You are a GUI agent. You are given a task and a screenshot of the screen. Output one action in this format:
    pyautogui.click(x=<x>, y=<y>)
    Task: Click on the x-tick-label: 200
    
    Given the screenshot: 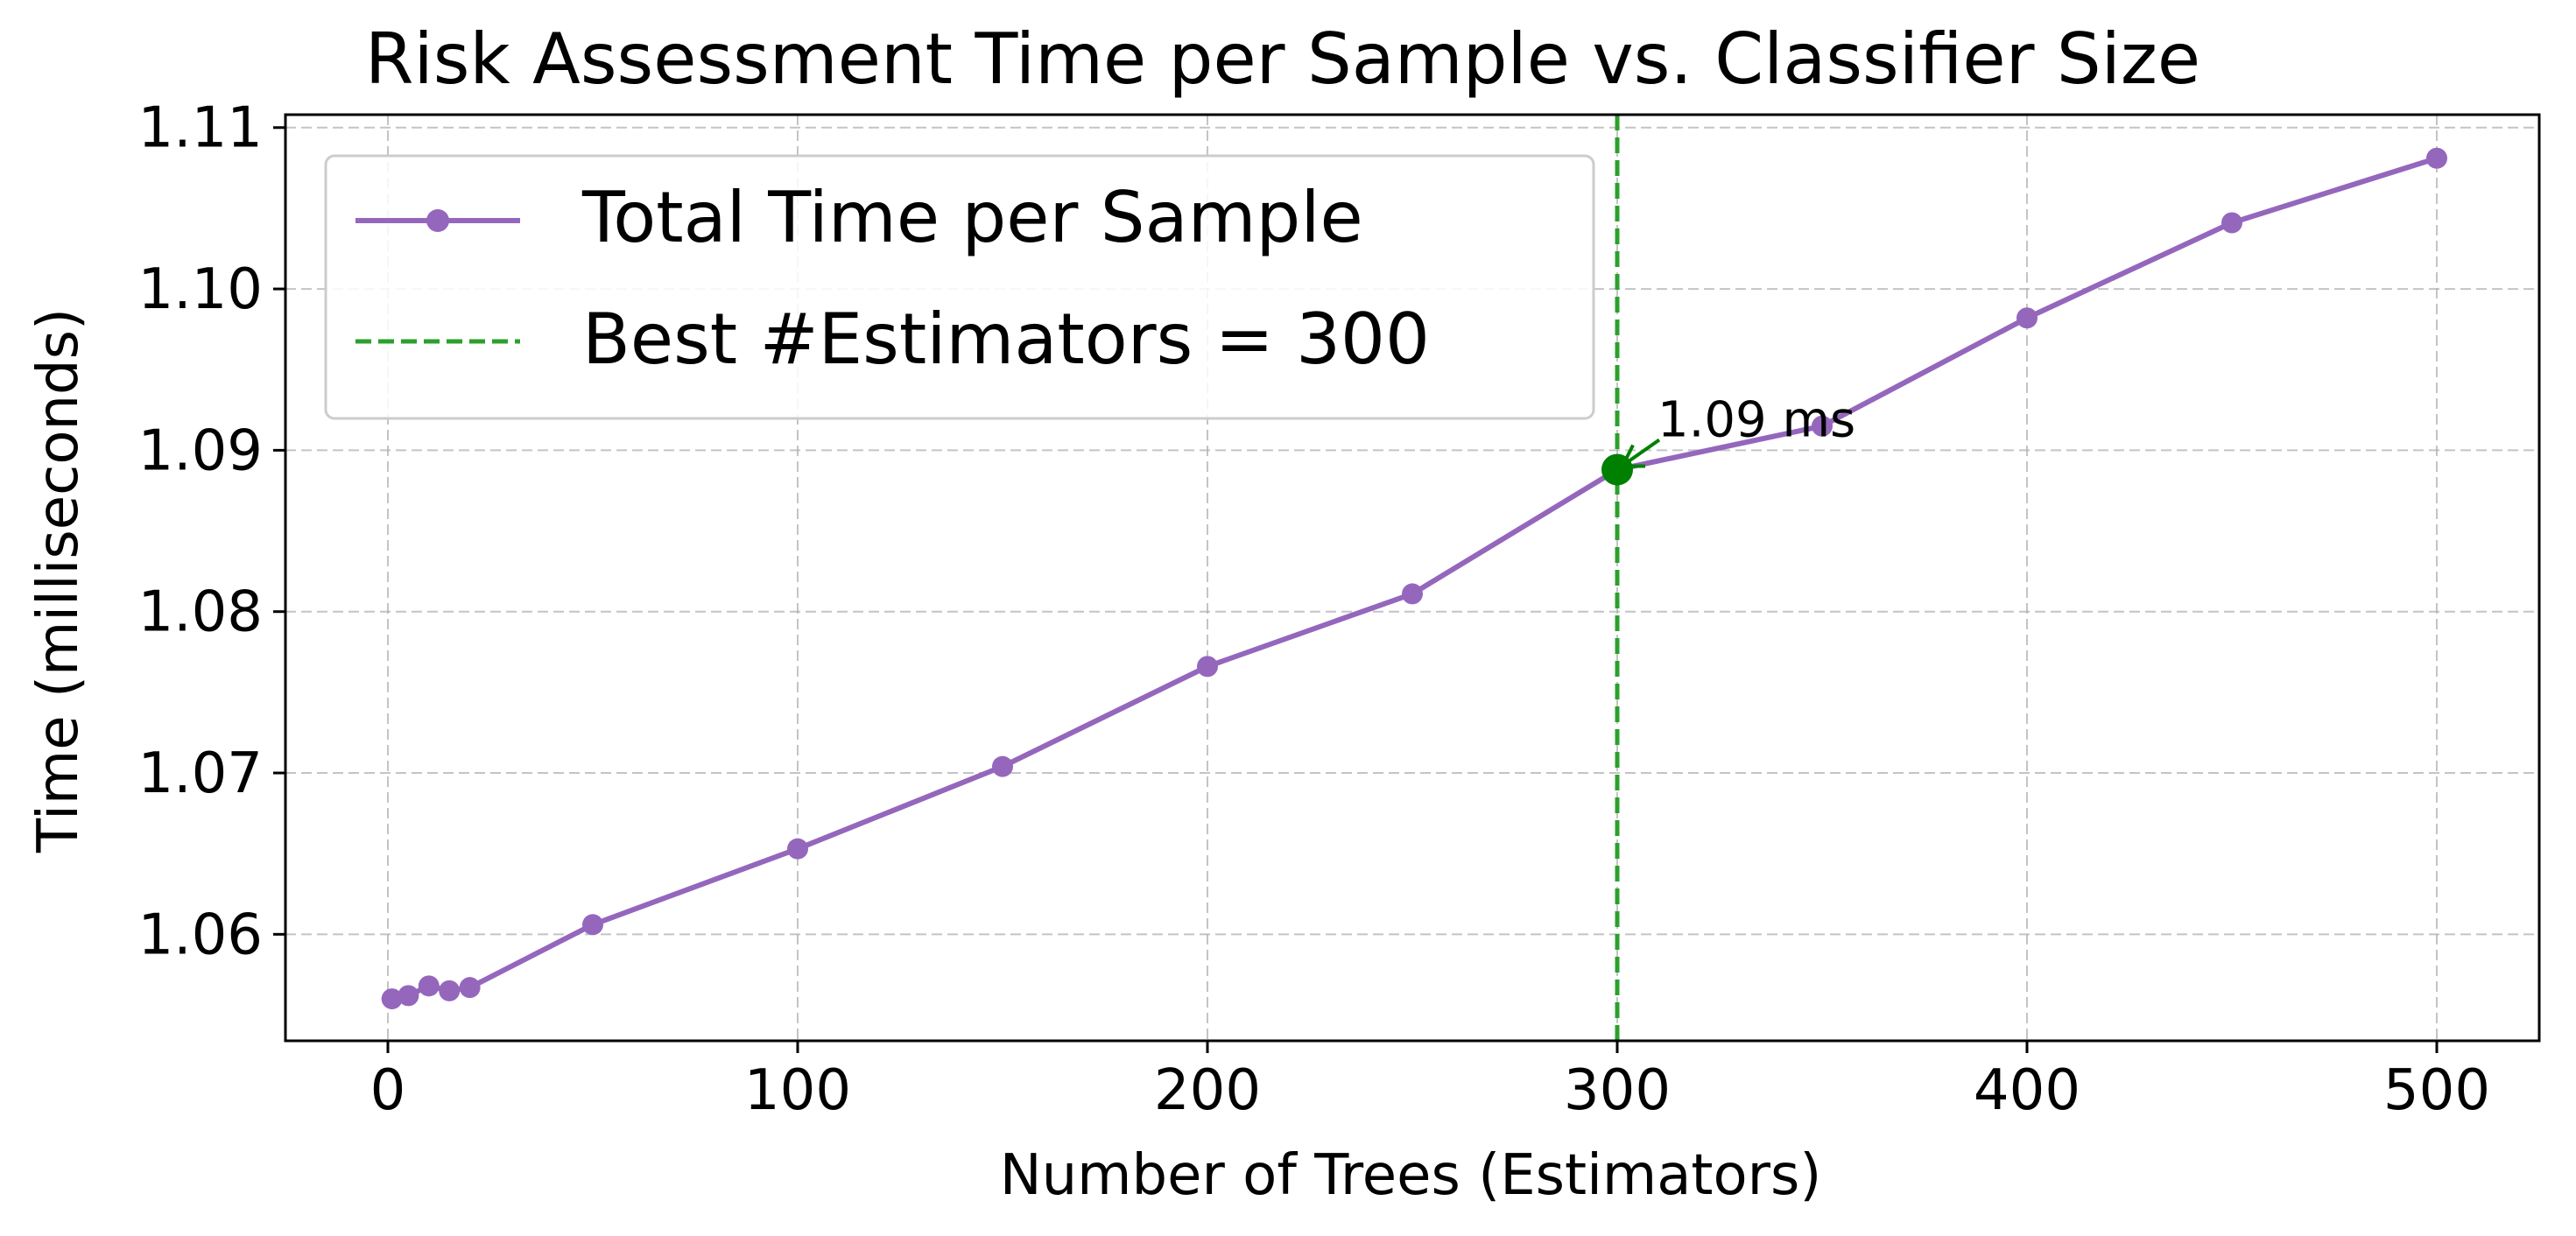 What is the action you would take?
    pyautogui.click(x=1207, y=1090)
    